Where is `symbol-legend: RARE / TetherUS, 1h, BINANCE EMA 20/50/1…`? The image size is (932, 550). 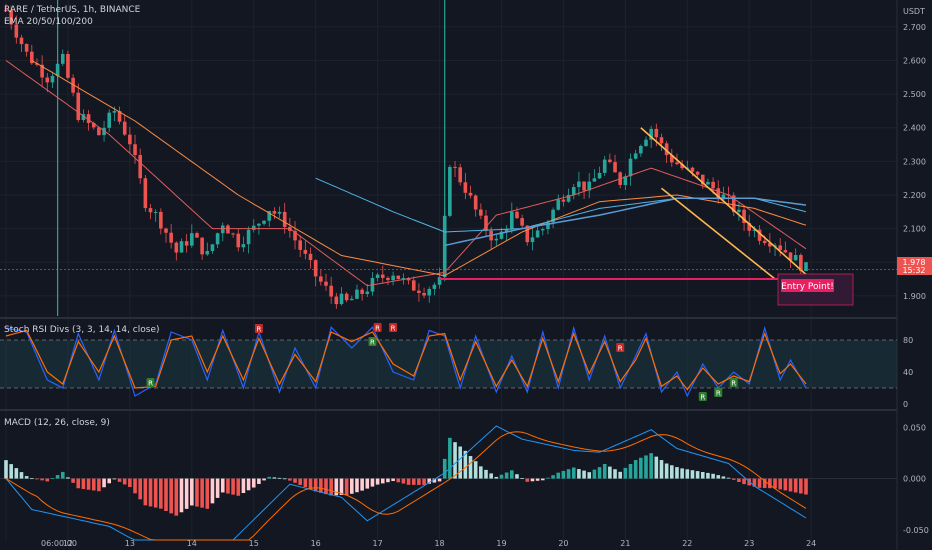
symbol-legend: RARE / TetherUS, 1h, BINANCE EMA 20/50/1… is located at coordinates (72, 16).